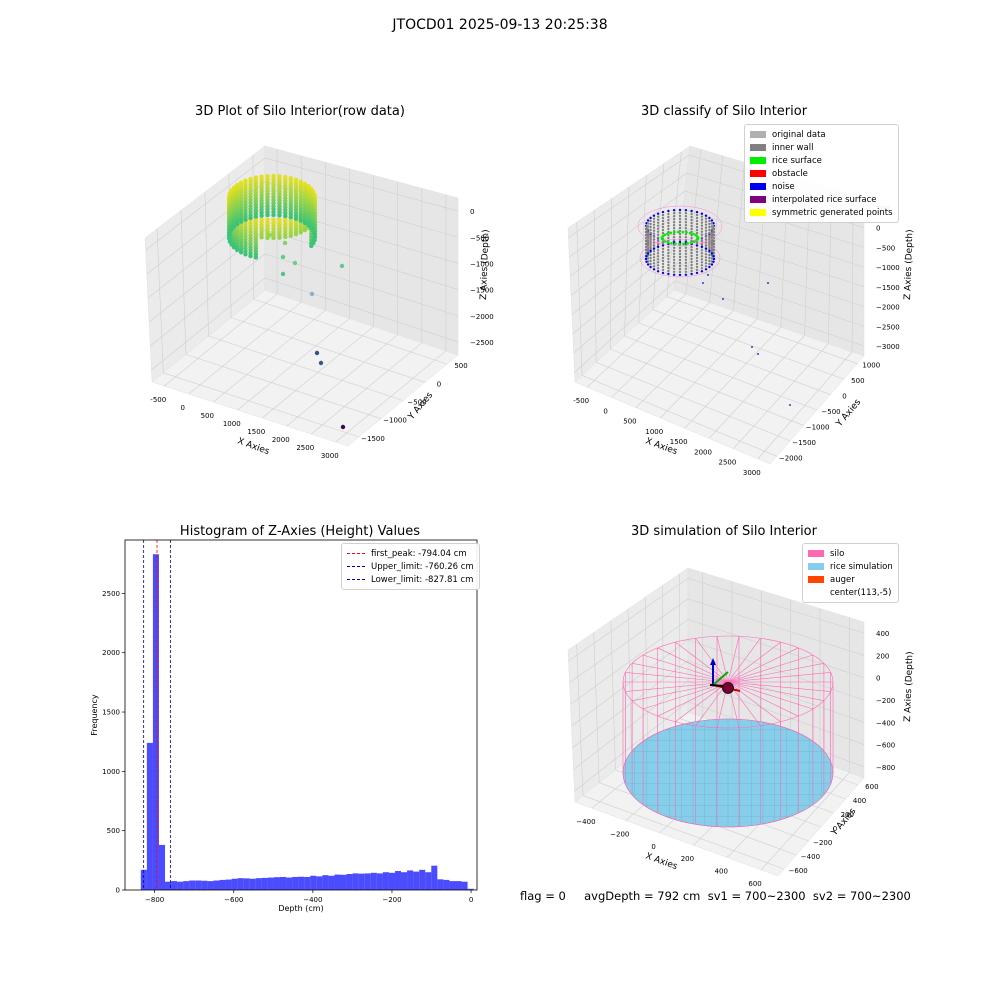  Describe the element at coordinates (909, 264) in the screenshot. I see `plot2-zlabel: Z Axies (Depth)` at that location.